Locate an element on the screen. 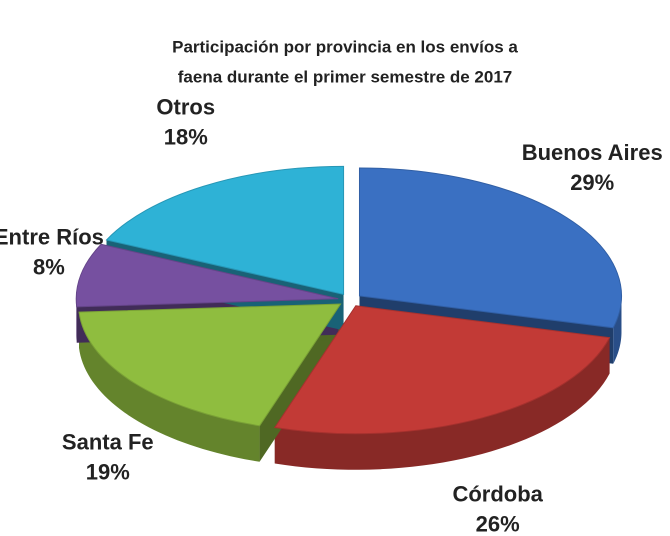 The width and height of the screenshot is (670, 536). chart-title: faena durante el primer semestre de 2017 is located at coordinates (345, 76).